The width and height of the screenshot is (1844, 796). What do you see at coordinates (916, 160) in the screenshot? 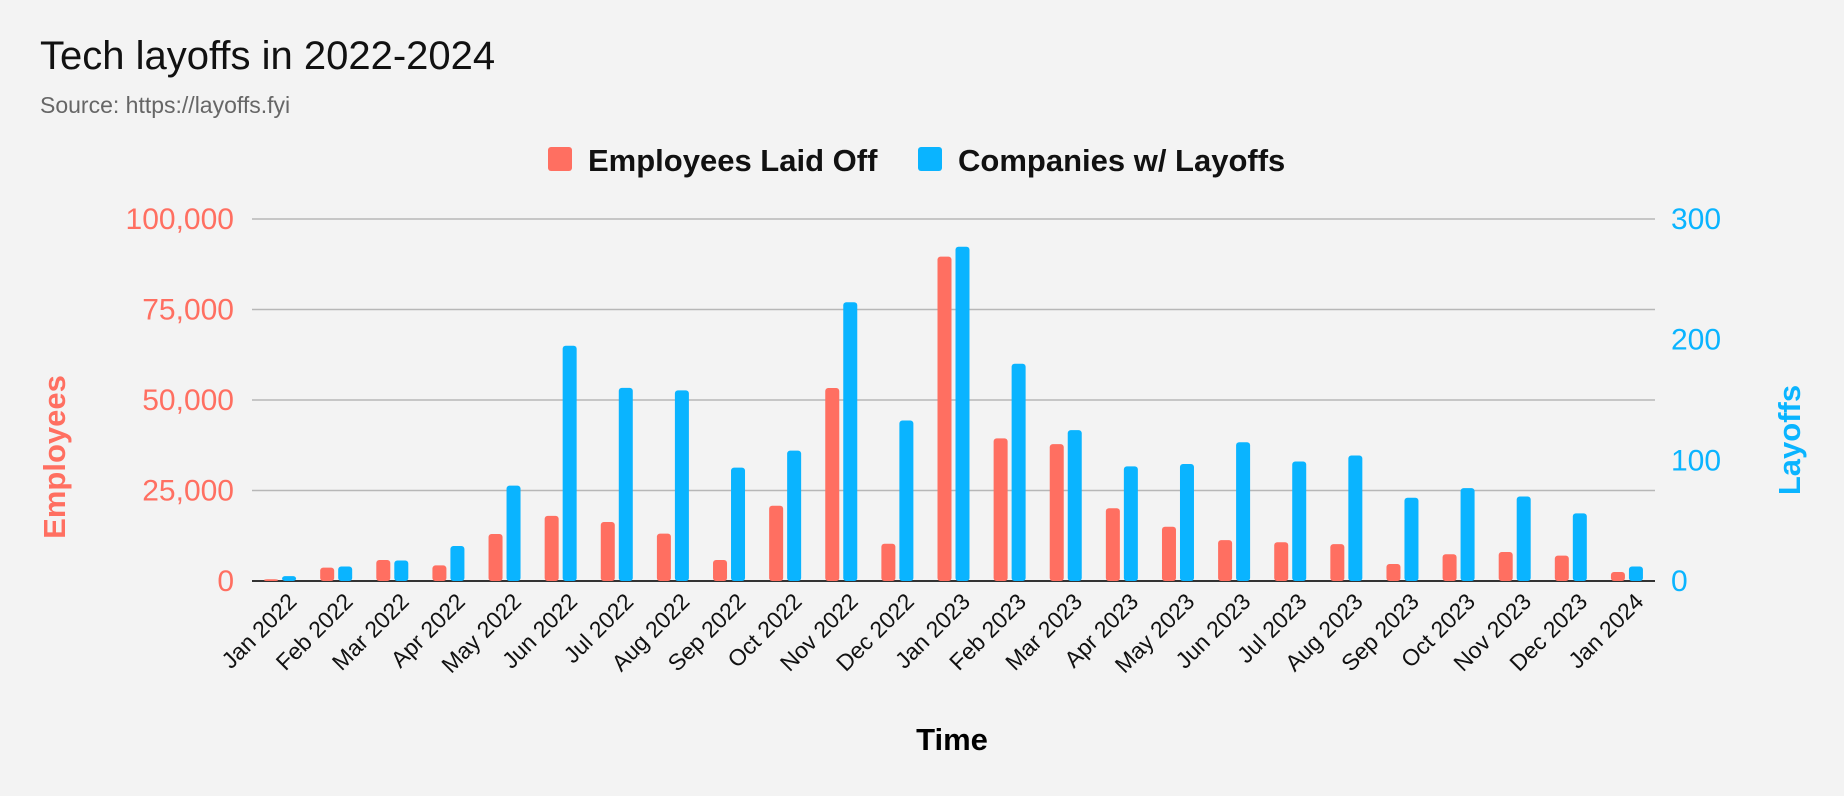
I see `legend: Employees Laid Off Companies w/ Layoffs` at bounding box center [916, 160].